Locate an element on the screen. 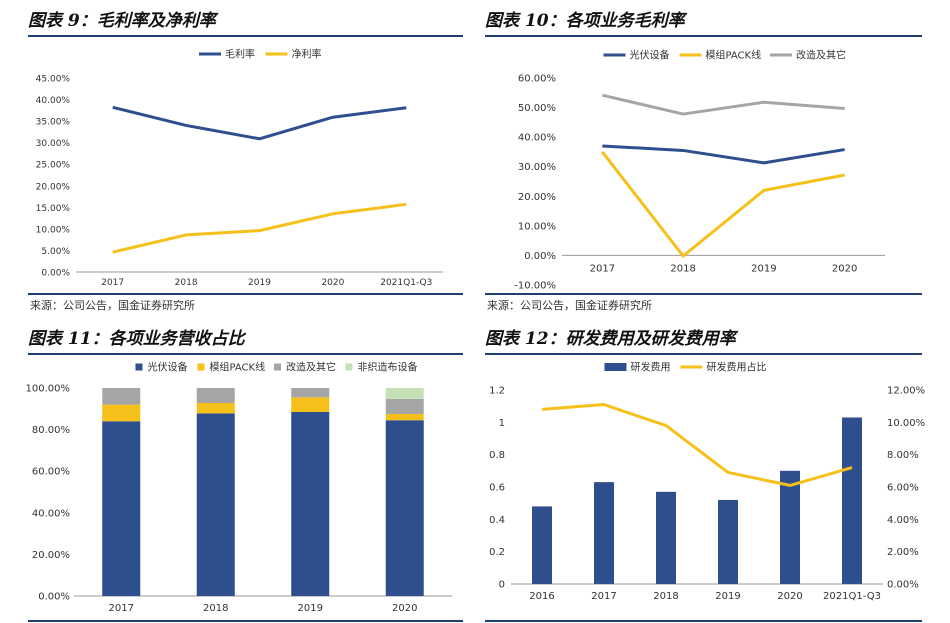 The image size is (950, 623). y-tick-label: 1 is located at coordinates (502, 423).